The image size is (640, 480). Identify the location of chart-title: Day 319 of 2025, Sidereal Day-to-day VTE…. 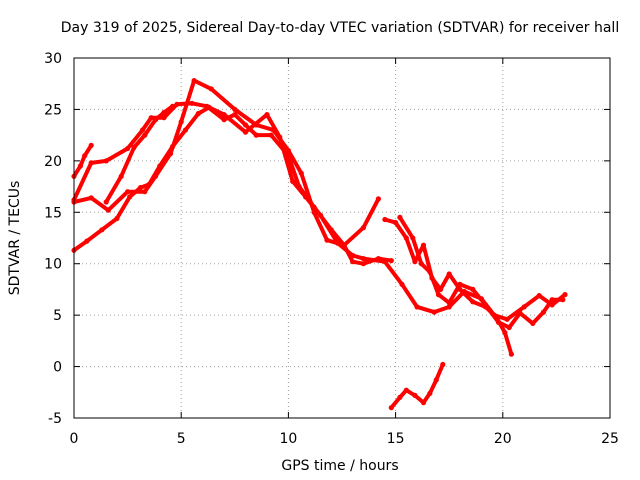
(340, 28).